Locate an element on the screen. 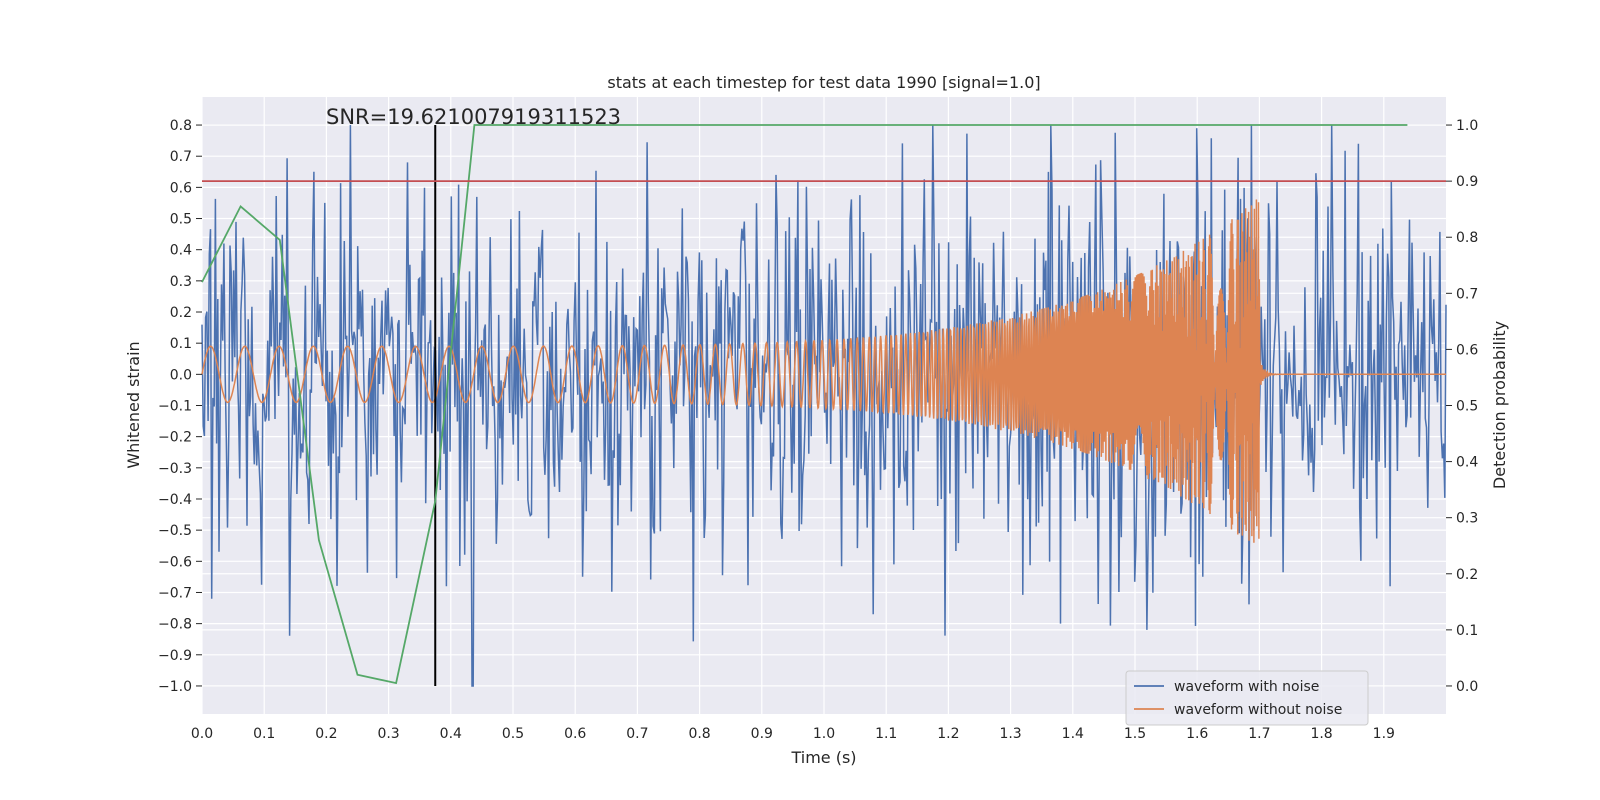 Image resolution: width=1600 pixels, height=800 pixels. y2-tick-label: 0.4 is located at coordinates (1467, 463).